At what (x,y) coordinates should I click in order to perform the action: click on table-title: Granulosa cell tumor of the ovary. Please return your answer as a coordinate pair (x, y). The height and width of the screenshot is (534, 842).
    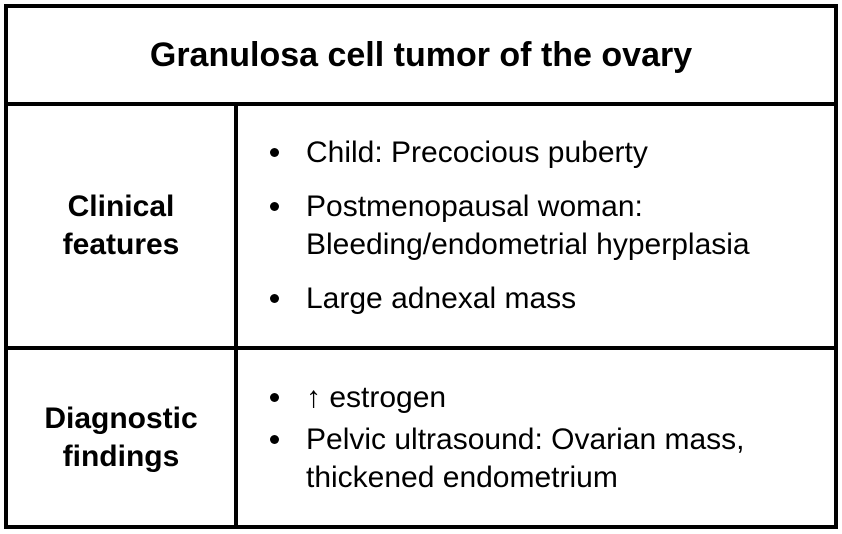
    Looking at the image, I should click on (421, 54).